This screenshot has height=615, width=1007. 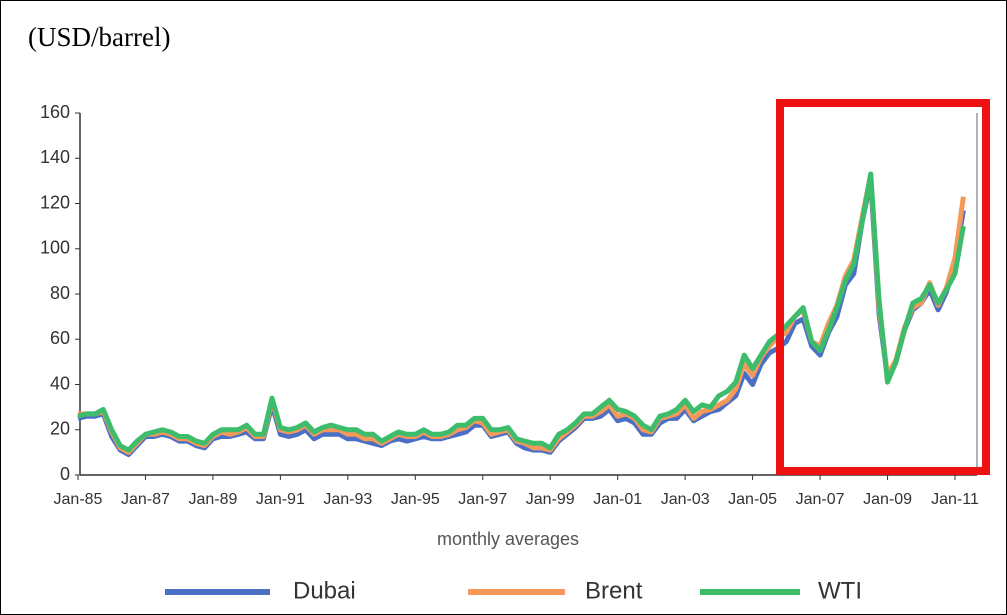 I want to click on legend-label: WTI, so click(x=840, y=590).